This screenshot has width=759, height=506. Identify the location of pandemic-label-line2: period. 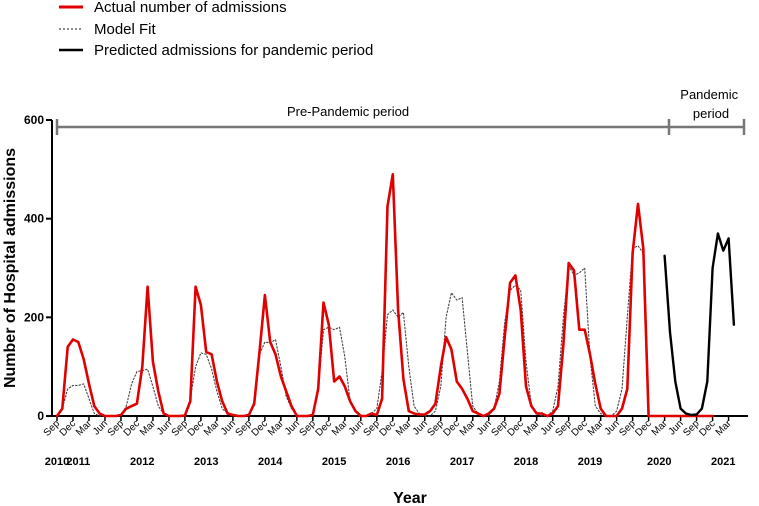
(711, 113).